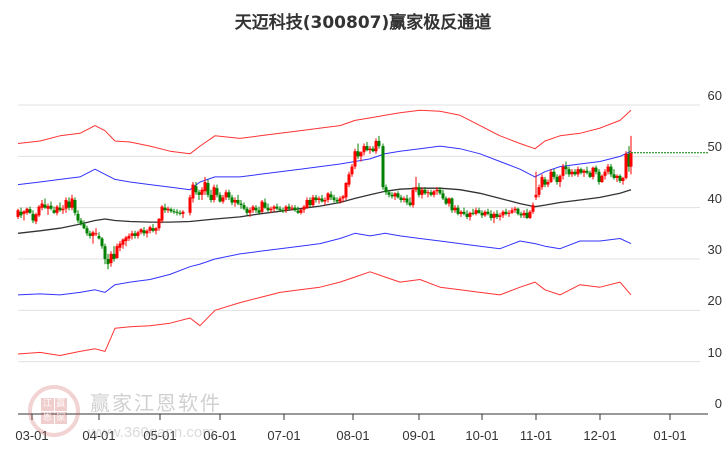 The width and height of the screenshot is (726, 450). I want to click on x-tick-label: 07-01, so click(284, 435).